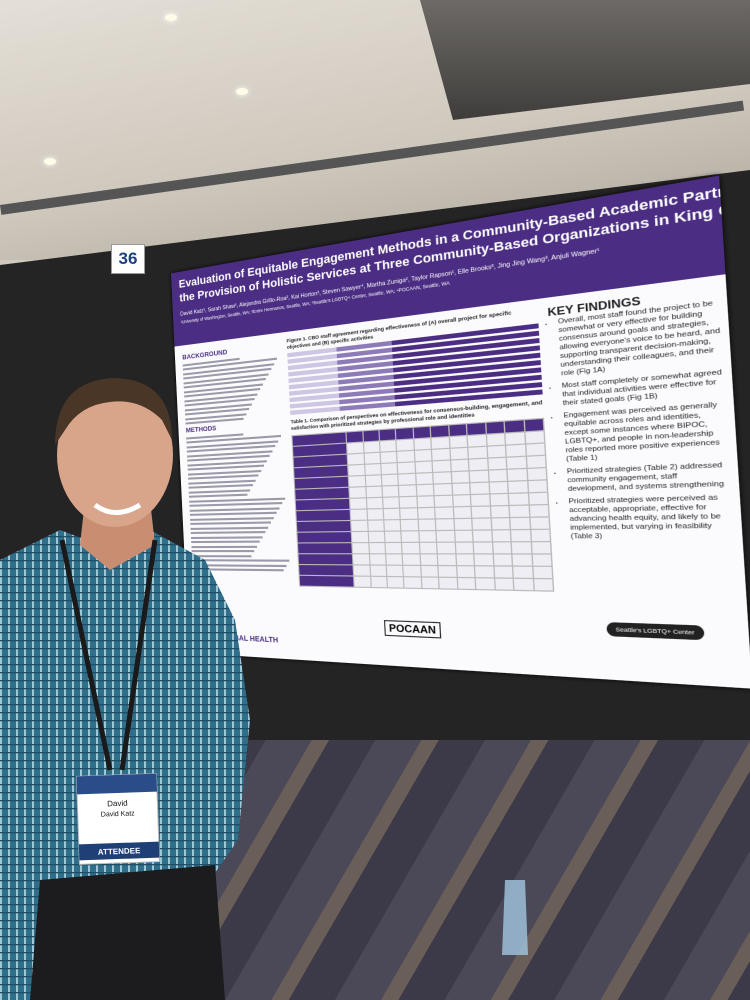 The width and height of the screenshot is (750, 1000). Describe the element at coordinates (118, 814) in the screenshot. I see `badge-full-name: David Katz` at that location.